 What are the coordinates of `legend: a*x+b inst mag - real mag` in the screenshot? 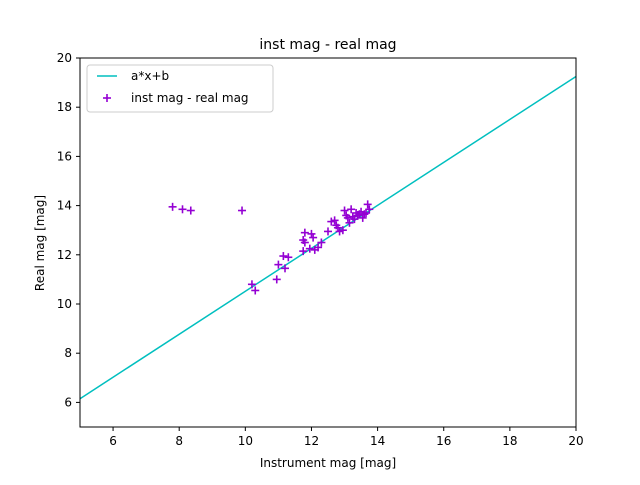 It's located at (180, 88).